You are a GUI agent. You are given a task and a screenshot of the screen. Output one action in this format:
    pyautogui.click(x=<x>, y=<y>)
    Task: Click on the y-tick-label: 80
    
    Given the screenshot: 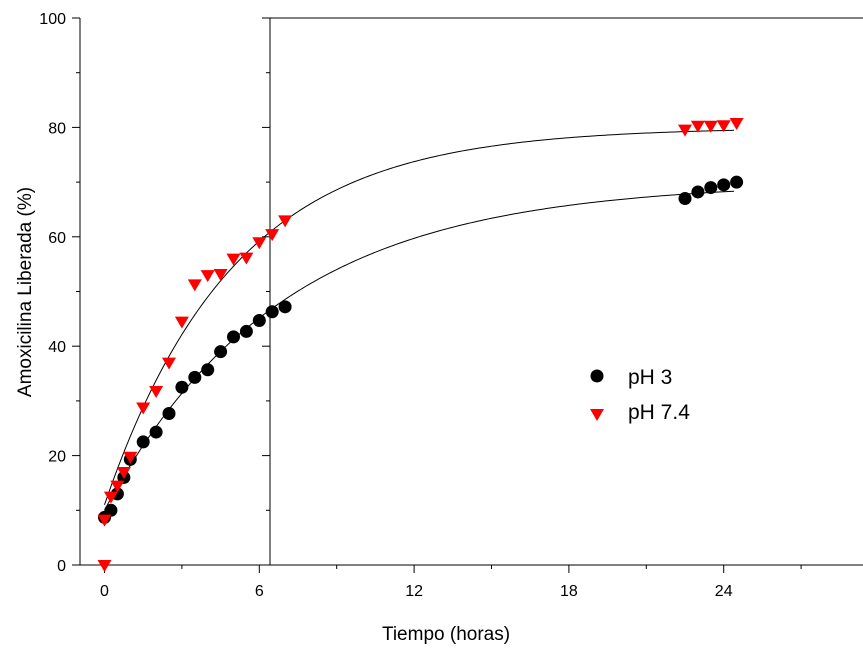 What is the action you would take?
    pyautogui.click(x=57, y=128)
    